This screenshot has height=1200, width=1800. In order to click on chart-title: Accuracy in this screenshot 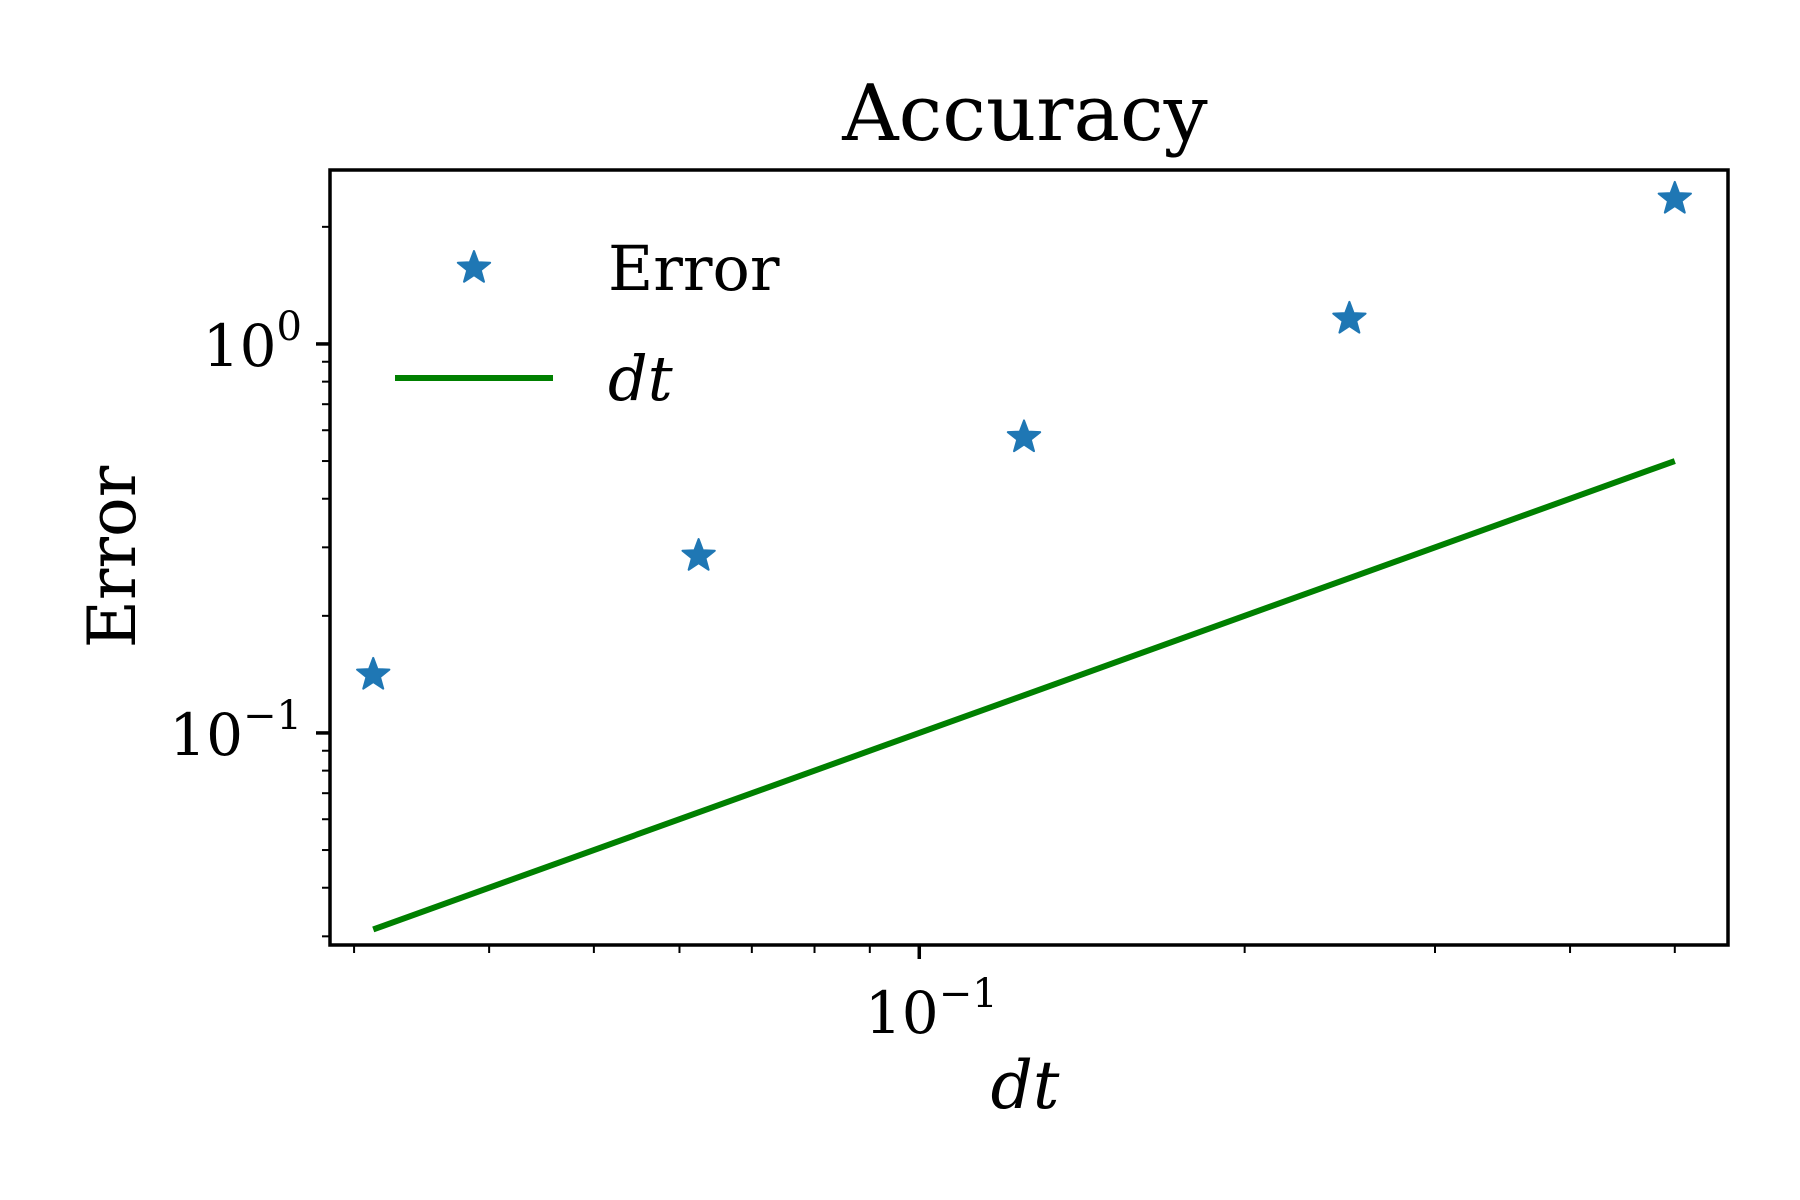, I will do `click(1024, 114)`.